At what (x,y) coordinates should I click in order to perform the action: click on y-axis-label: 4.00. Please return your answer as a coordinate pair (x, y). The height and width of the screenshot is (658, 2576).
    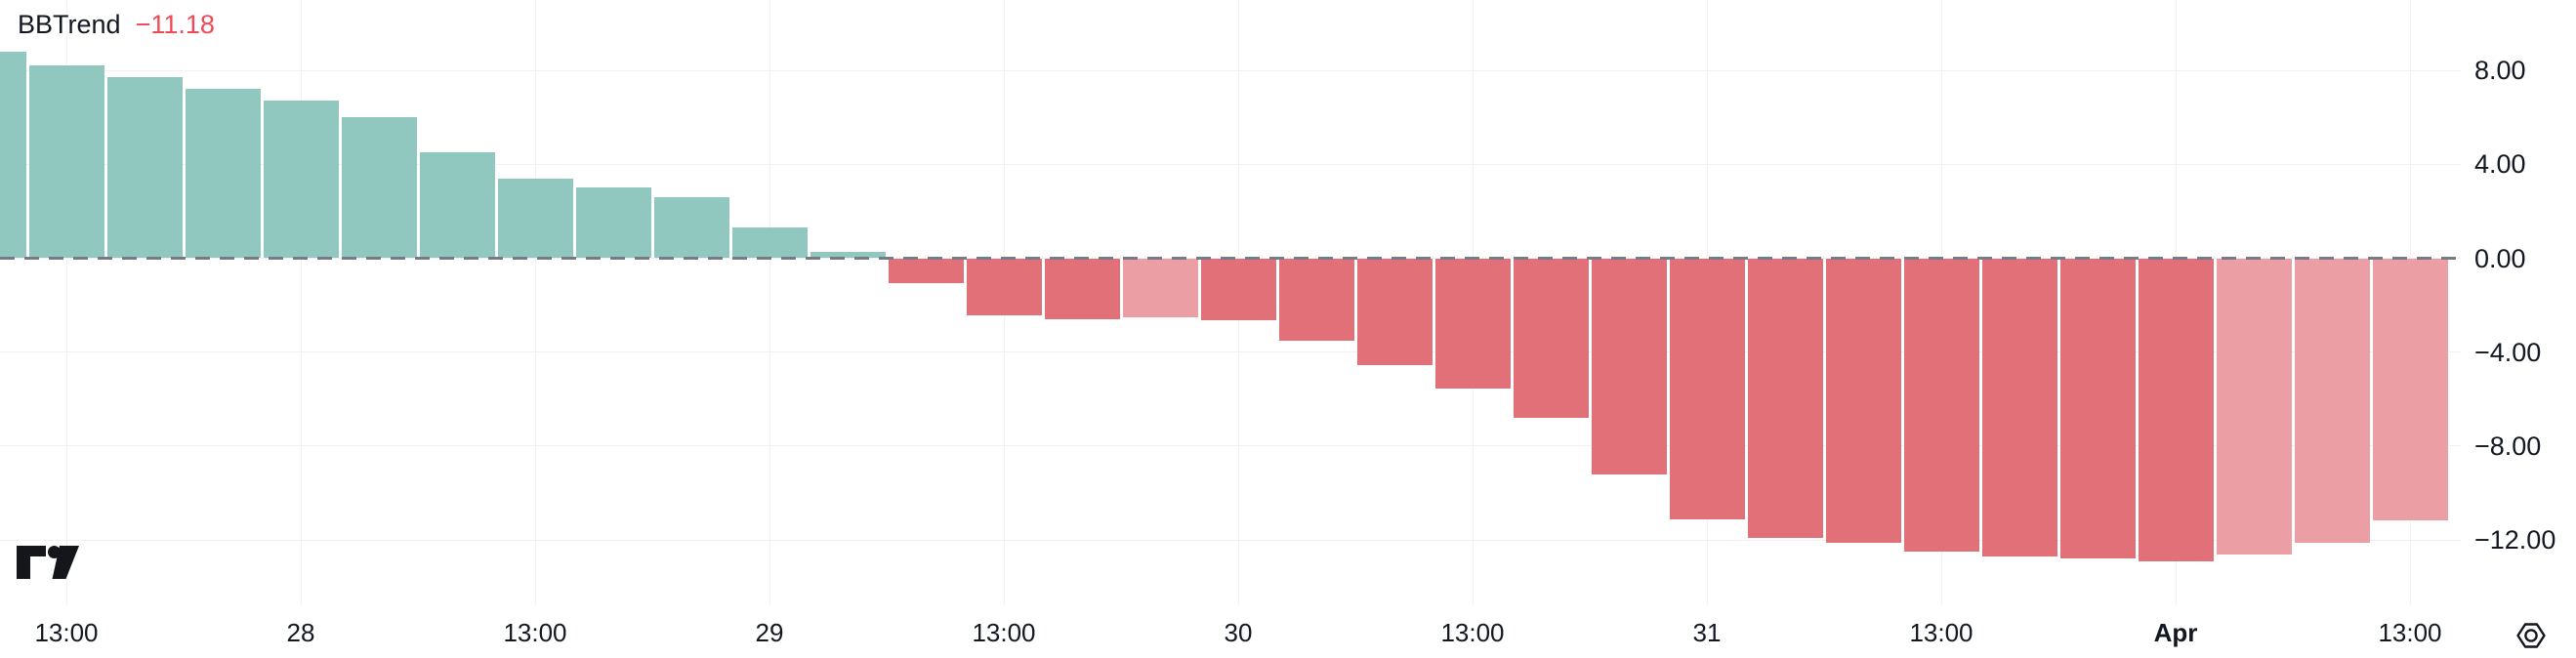
    Looking at the image, I should click on (2500, 164).